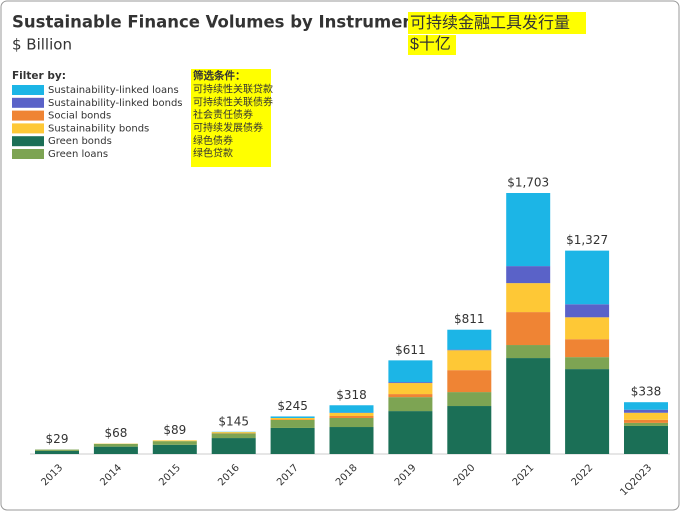 The image size is (680, 511). Describe the element at coordinates (233, 89) in the screenshot. I see `annotation-legend-label: 可持续性关联贷款` at that location.